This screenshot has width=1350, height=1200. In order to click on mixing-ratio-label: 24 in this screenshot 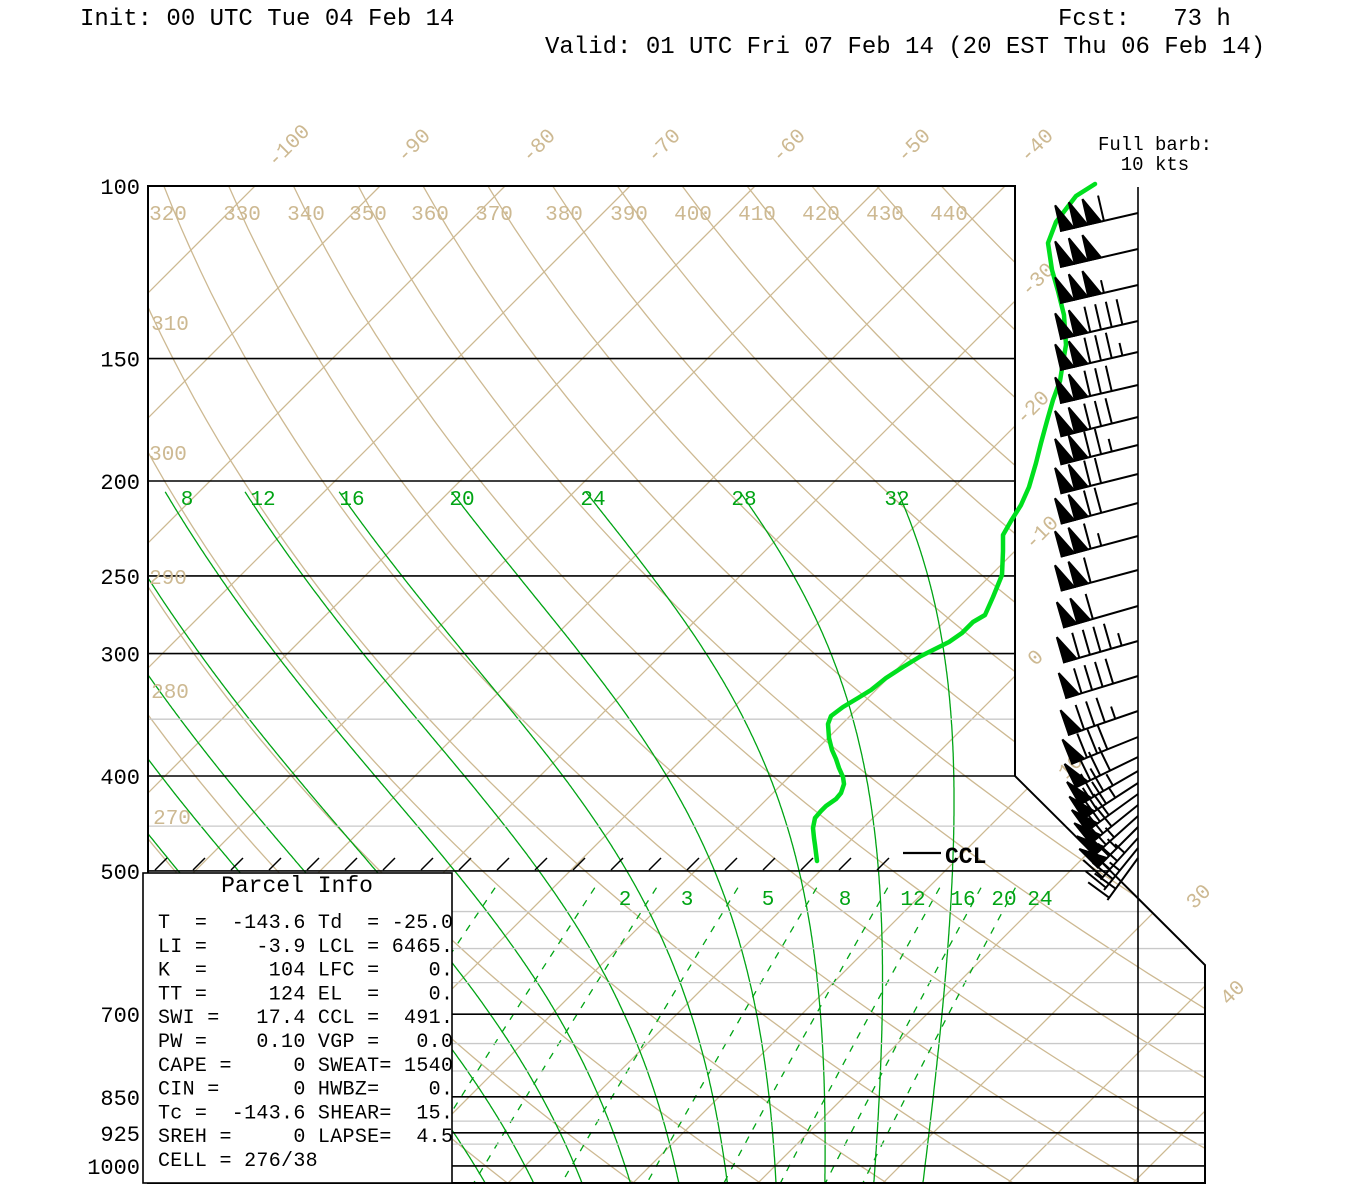, I will do `click(1039, 900)`.